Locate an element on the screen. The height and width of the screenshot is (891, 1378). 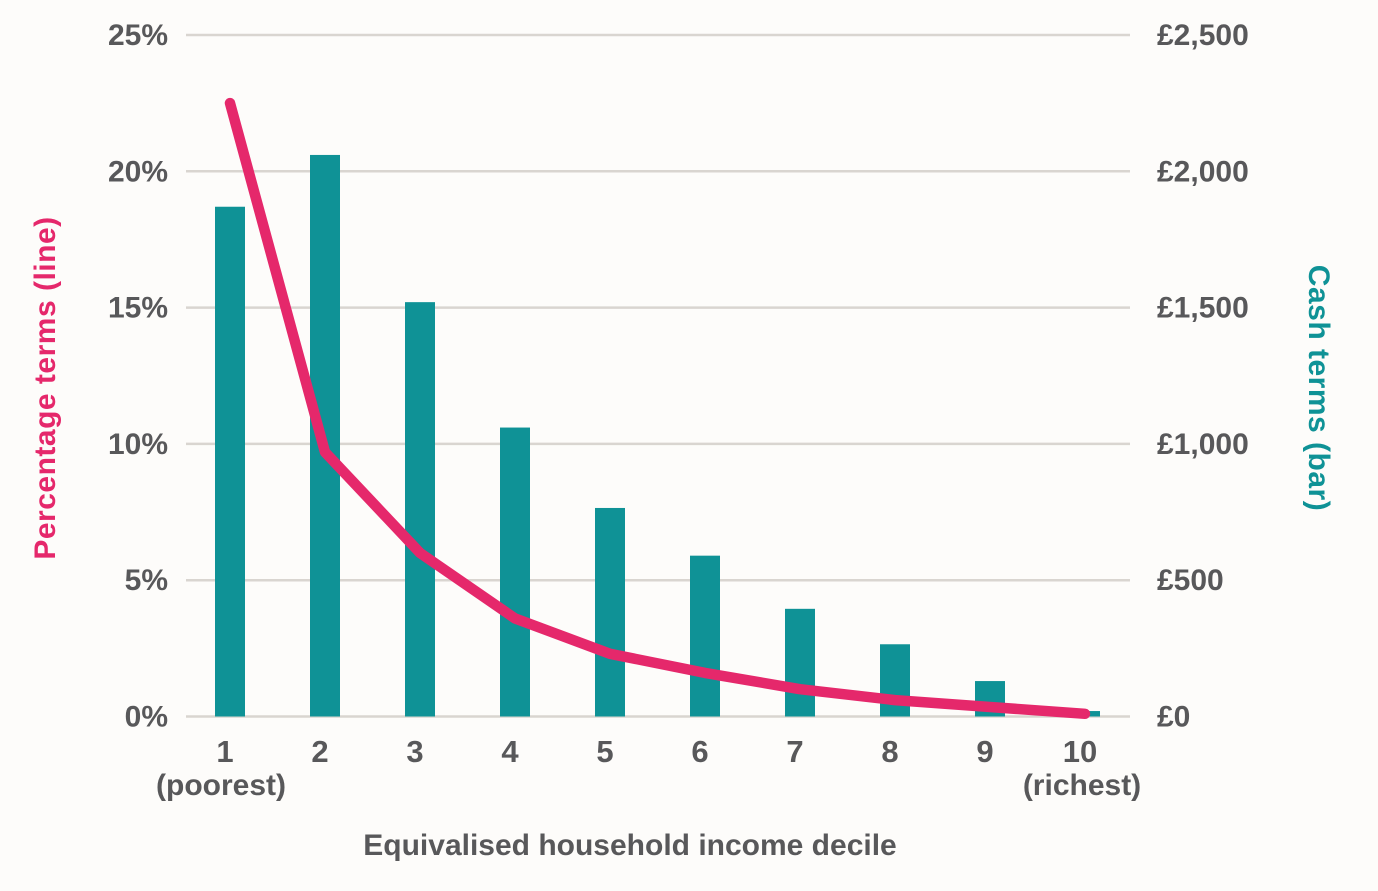
right-axis-tick-label: £1,500 is located at coordinates (1203, 308).